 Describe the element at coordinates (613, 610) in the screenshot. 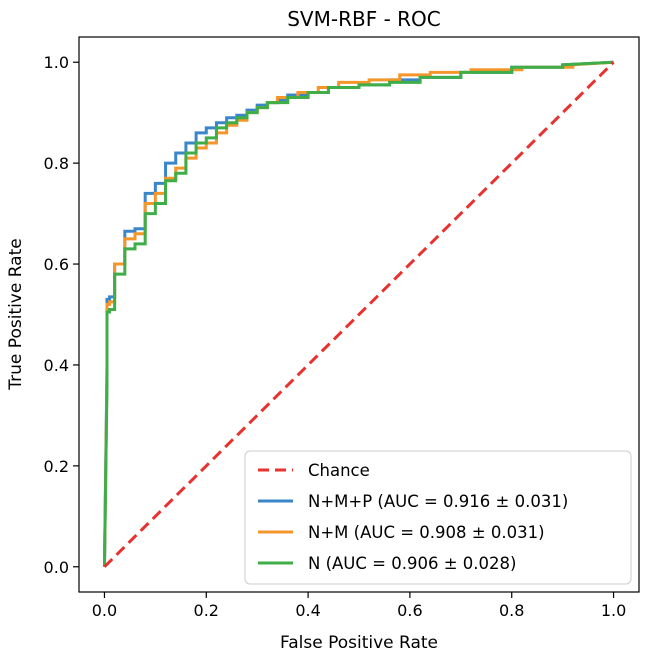

I see `x-tick-label: 1.0` at that location.